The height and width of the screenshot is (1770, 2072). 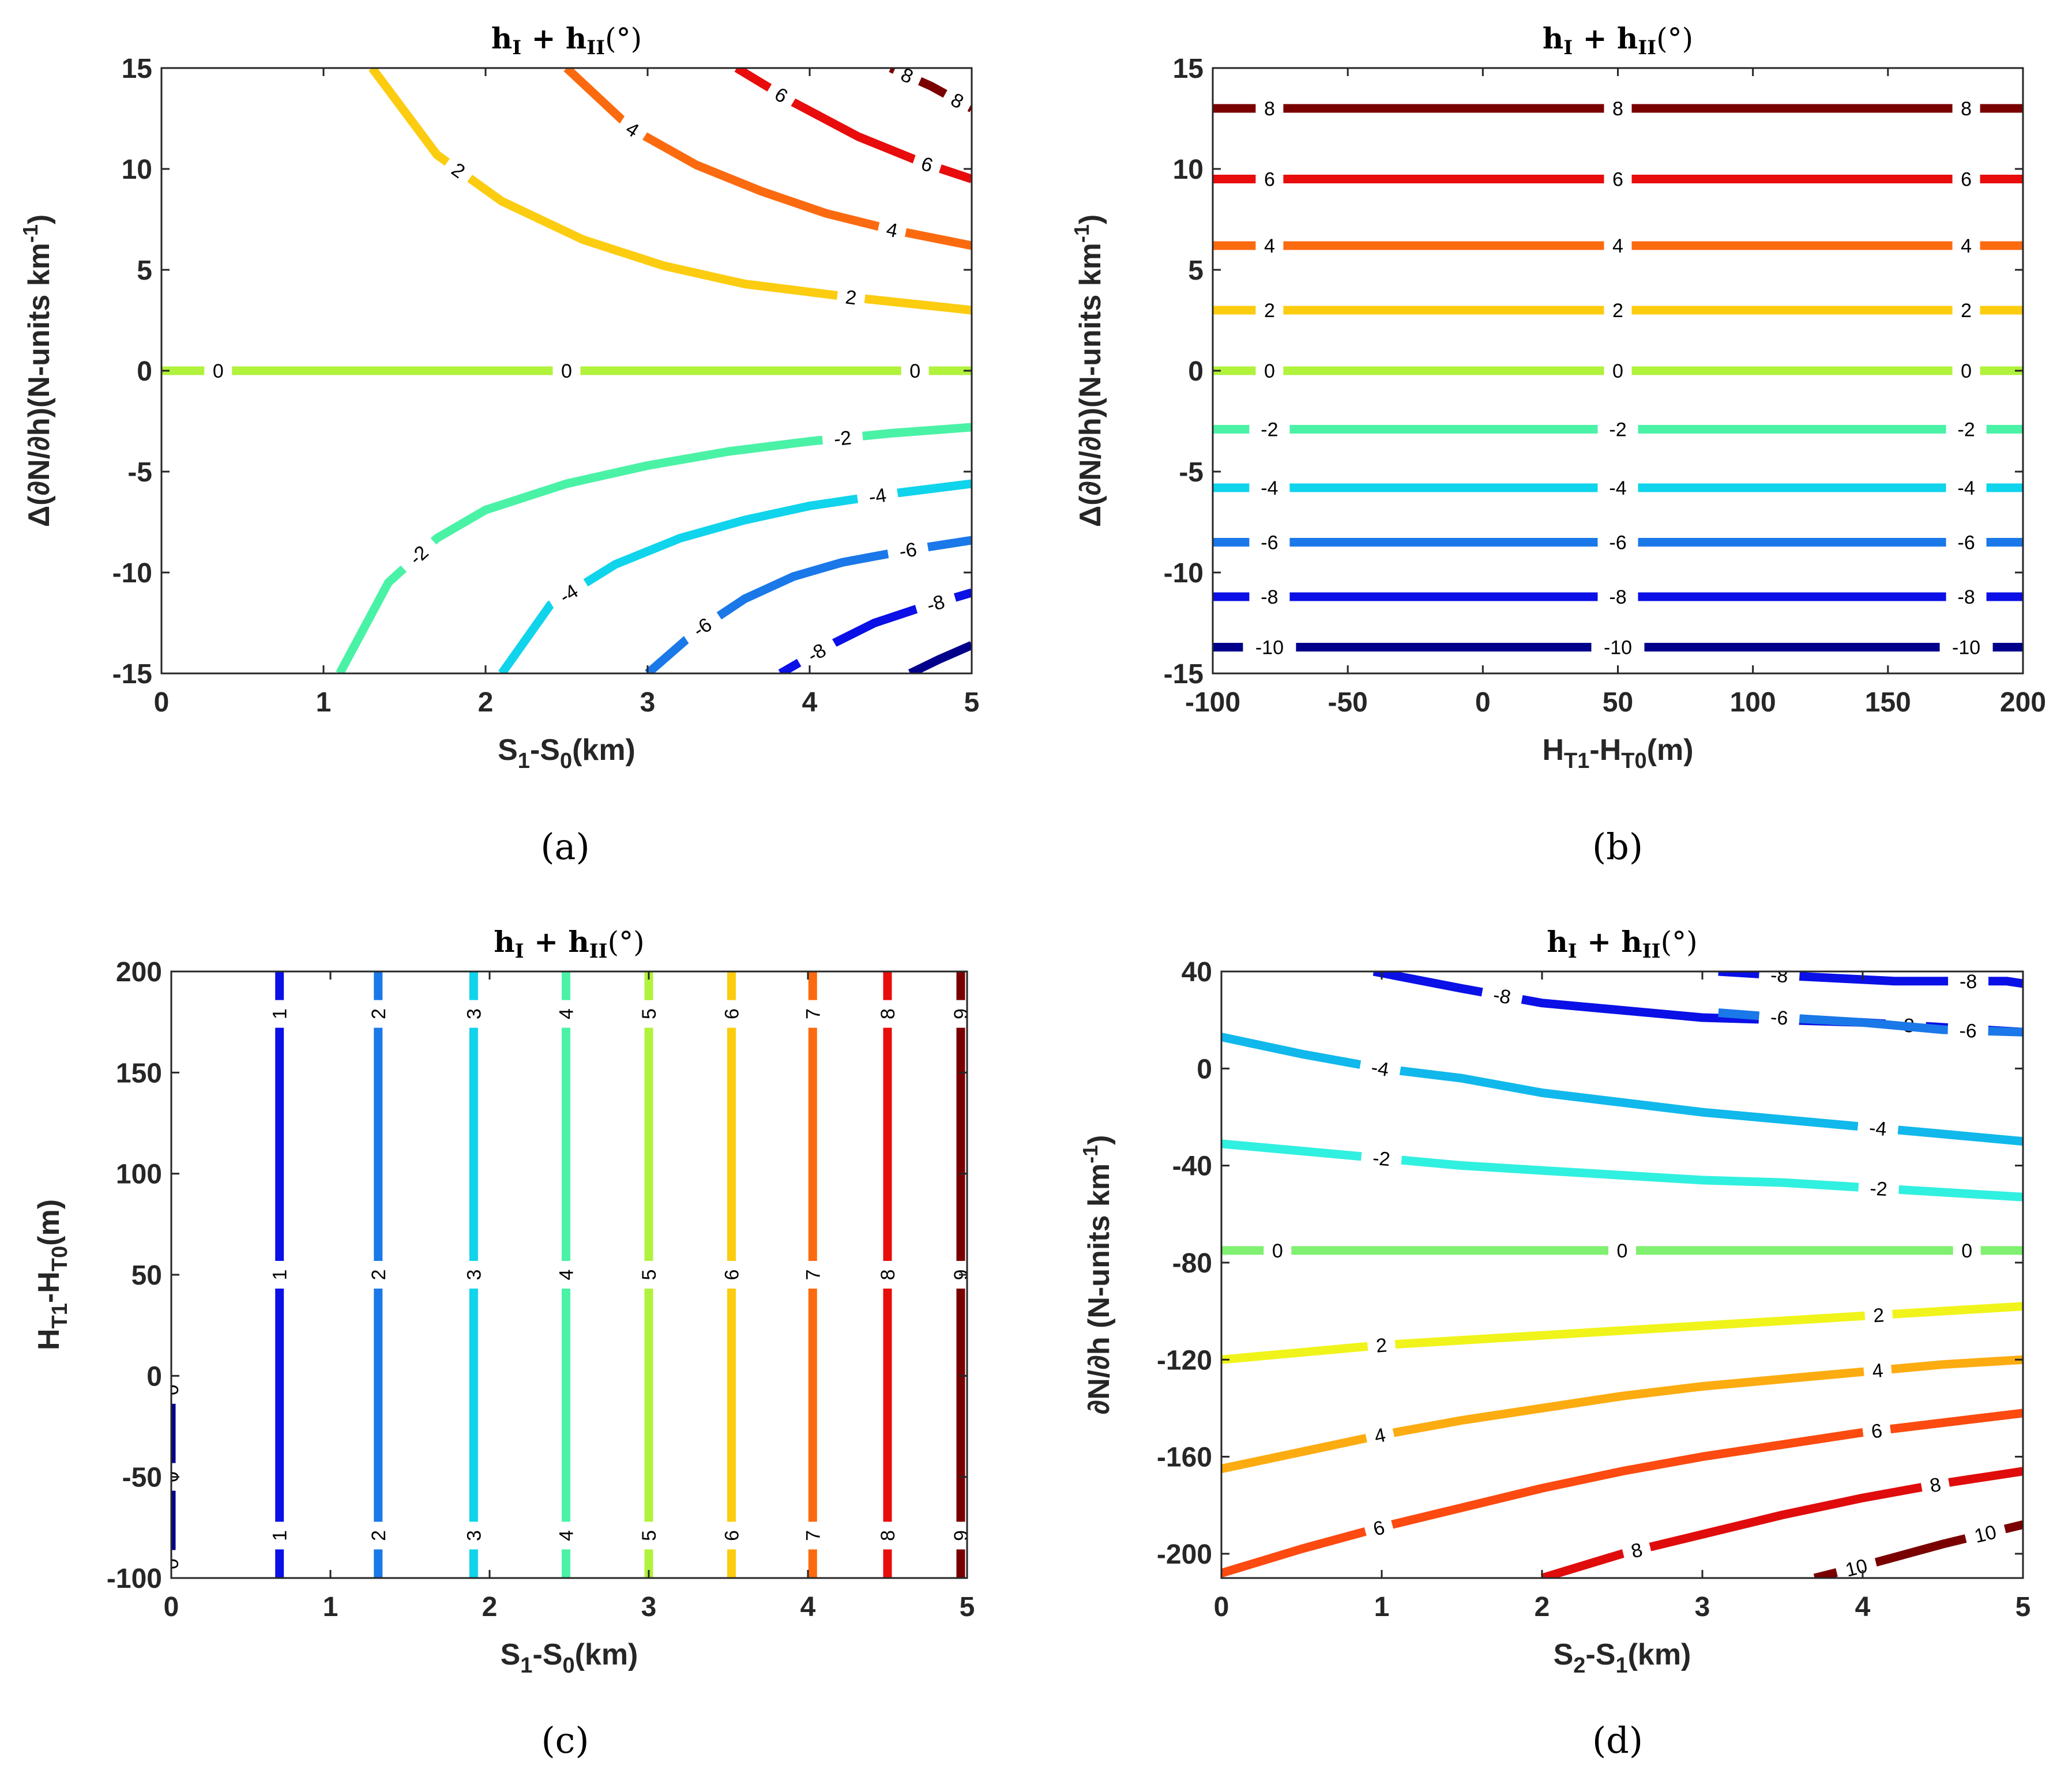 I want to click on contour-label-text: 9, so click(x=961, y=1535).